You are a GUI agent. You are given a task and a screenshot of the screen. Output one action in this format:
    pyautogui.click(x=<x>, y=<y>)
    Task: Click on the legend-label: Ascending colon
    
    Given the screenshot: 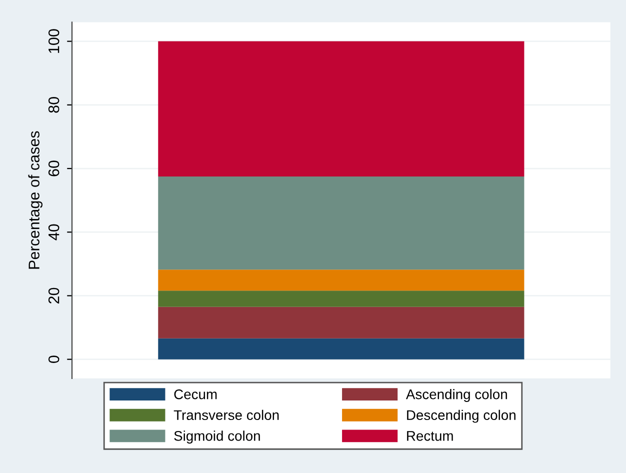 What is the action you would take?
    pyautogui.click(x=456, y=395)
    